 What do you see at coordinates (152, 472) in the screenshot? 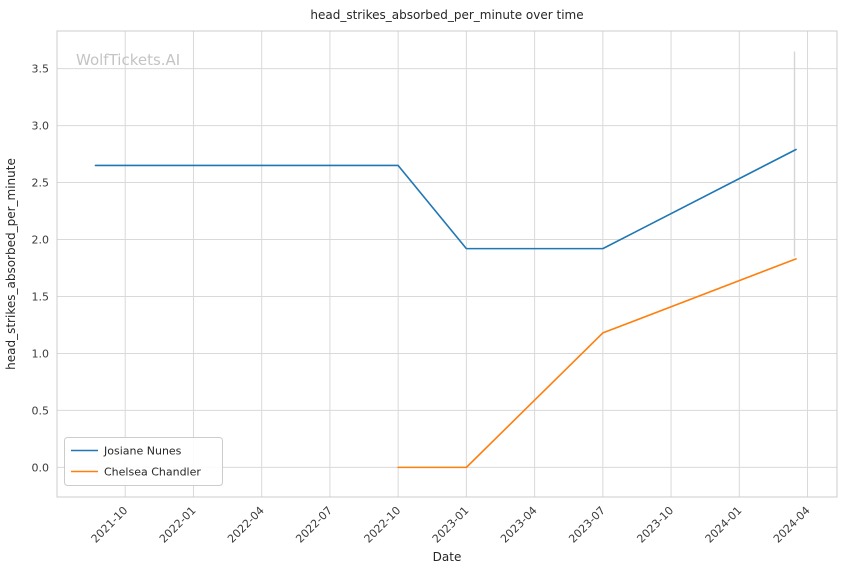
I see `legend-label: Chelsea Chandler` at bounding box center [152, 472].